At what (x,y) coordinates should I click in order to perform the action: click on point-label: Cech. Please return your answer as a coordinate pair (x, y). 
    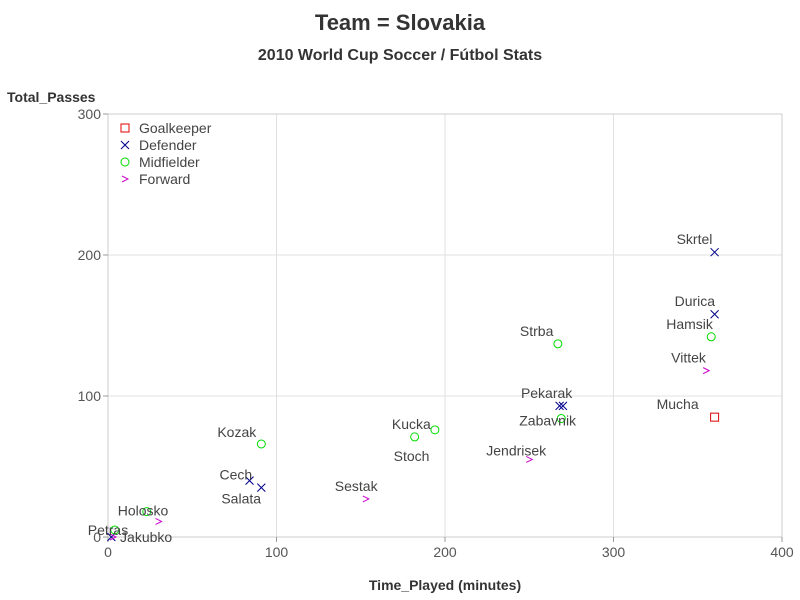
    Looking at the image, I should click on (236, 475).